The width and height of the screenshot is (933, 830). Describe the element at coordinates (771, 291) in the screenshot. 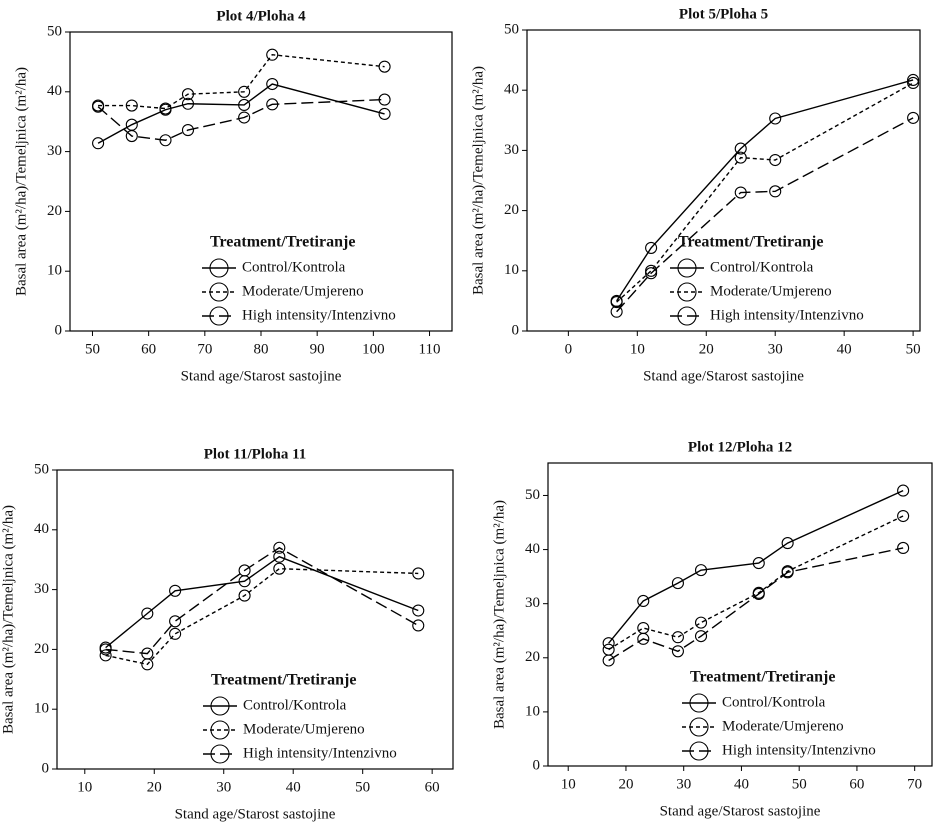

I see `legend-label: Moderate/Umjereno` at that location.